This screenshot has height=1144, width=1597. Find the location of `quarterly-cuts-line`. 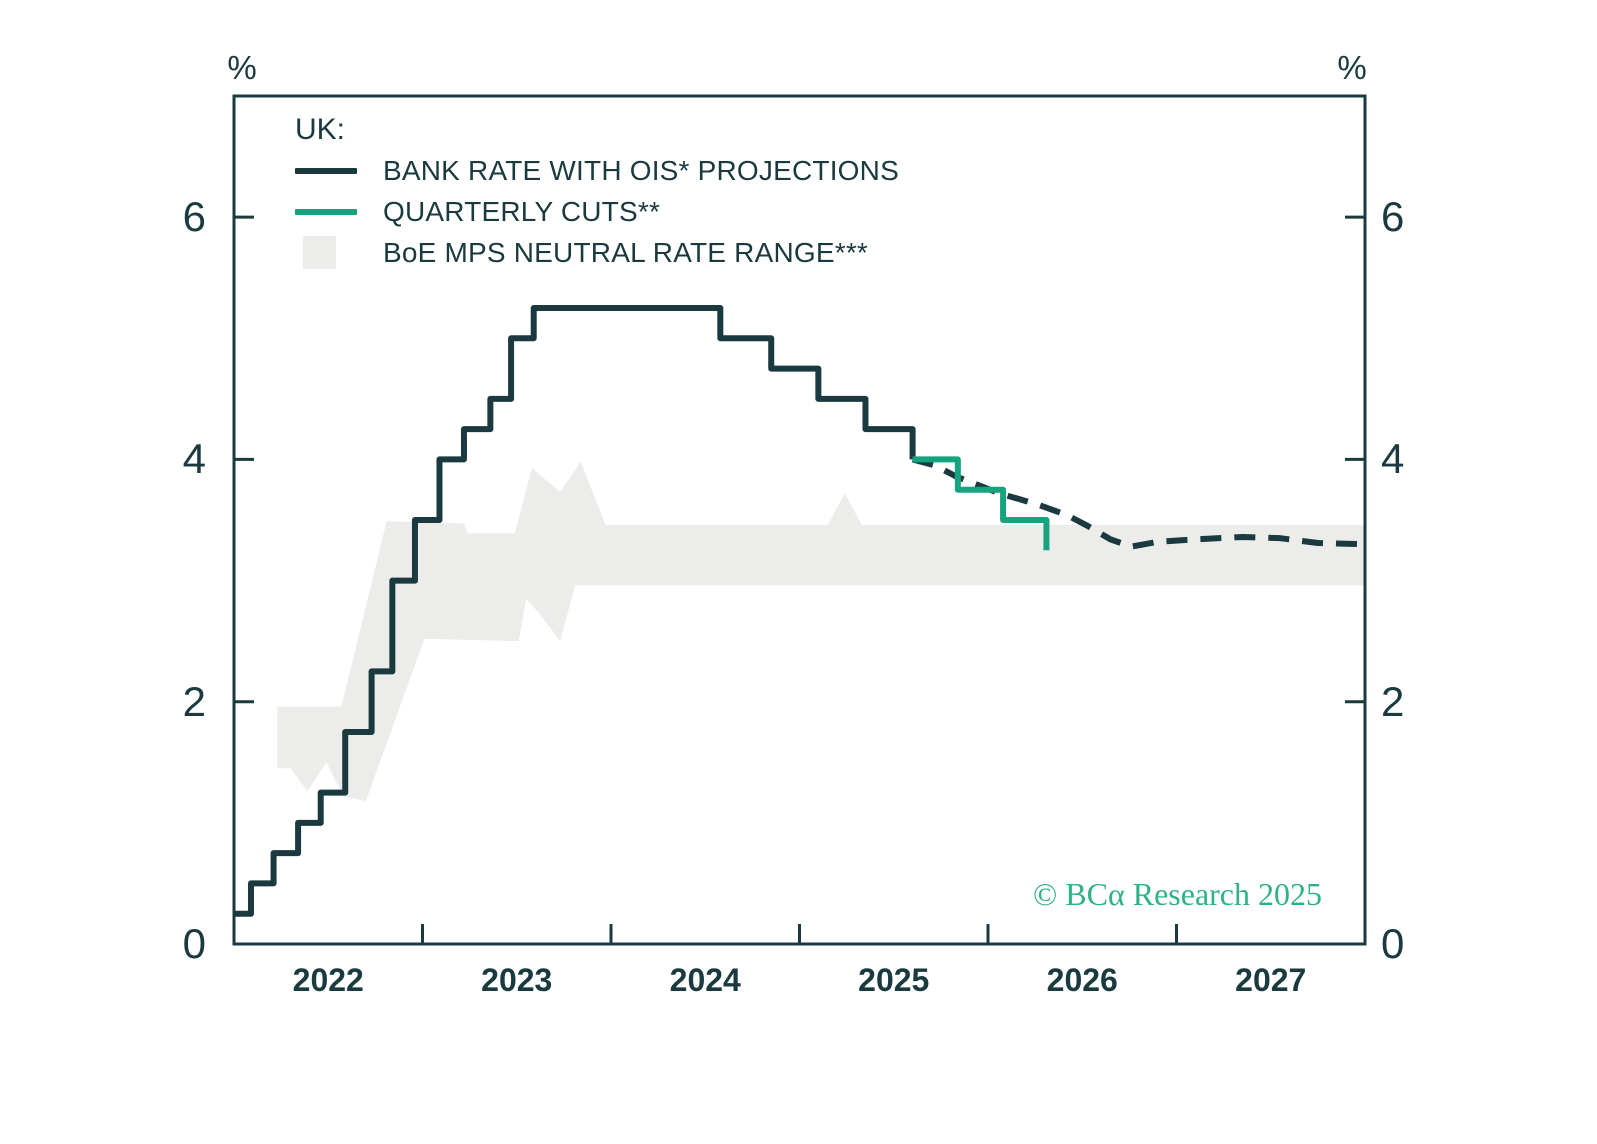

quarterly-cuts-line is located at coordinates (981, 503).